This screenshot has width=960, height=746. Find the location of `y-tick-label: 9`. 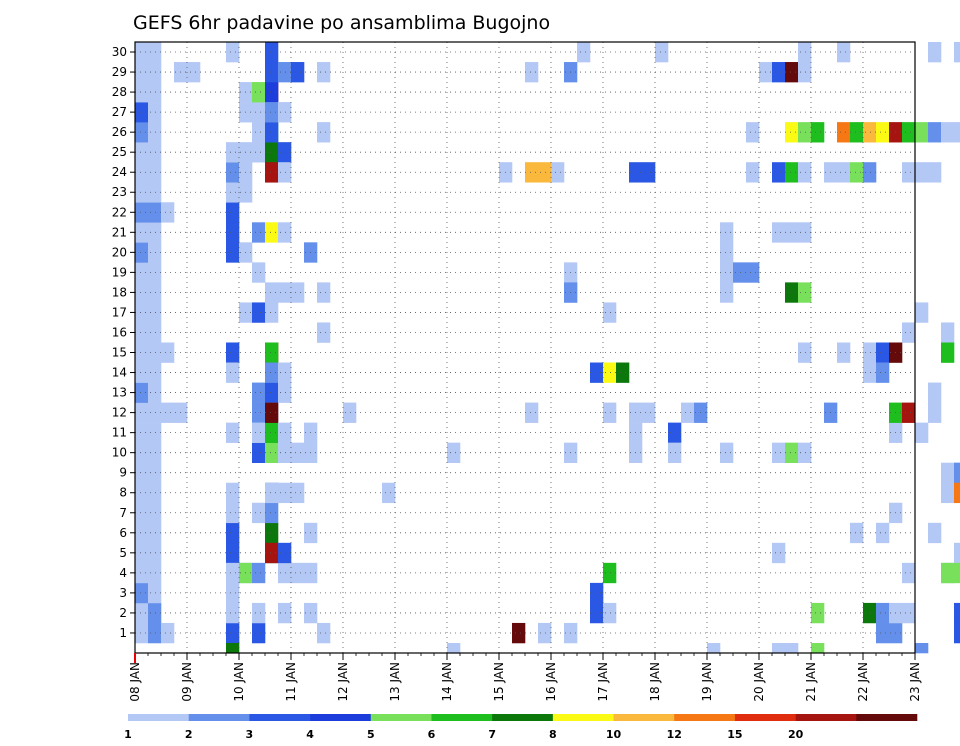

y-tick-label: 9 is located at coordinates (123, 473).